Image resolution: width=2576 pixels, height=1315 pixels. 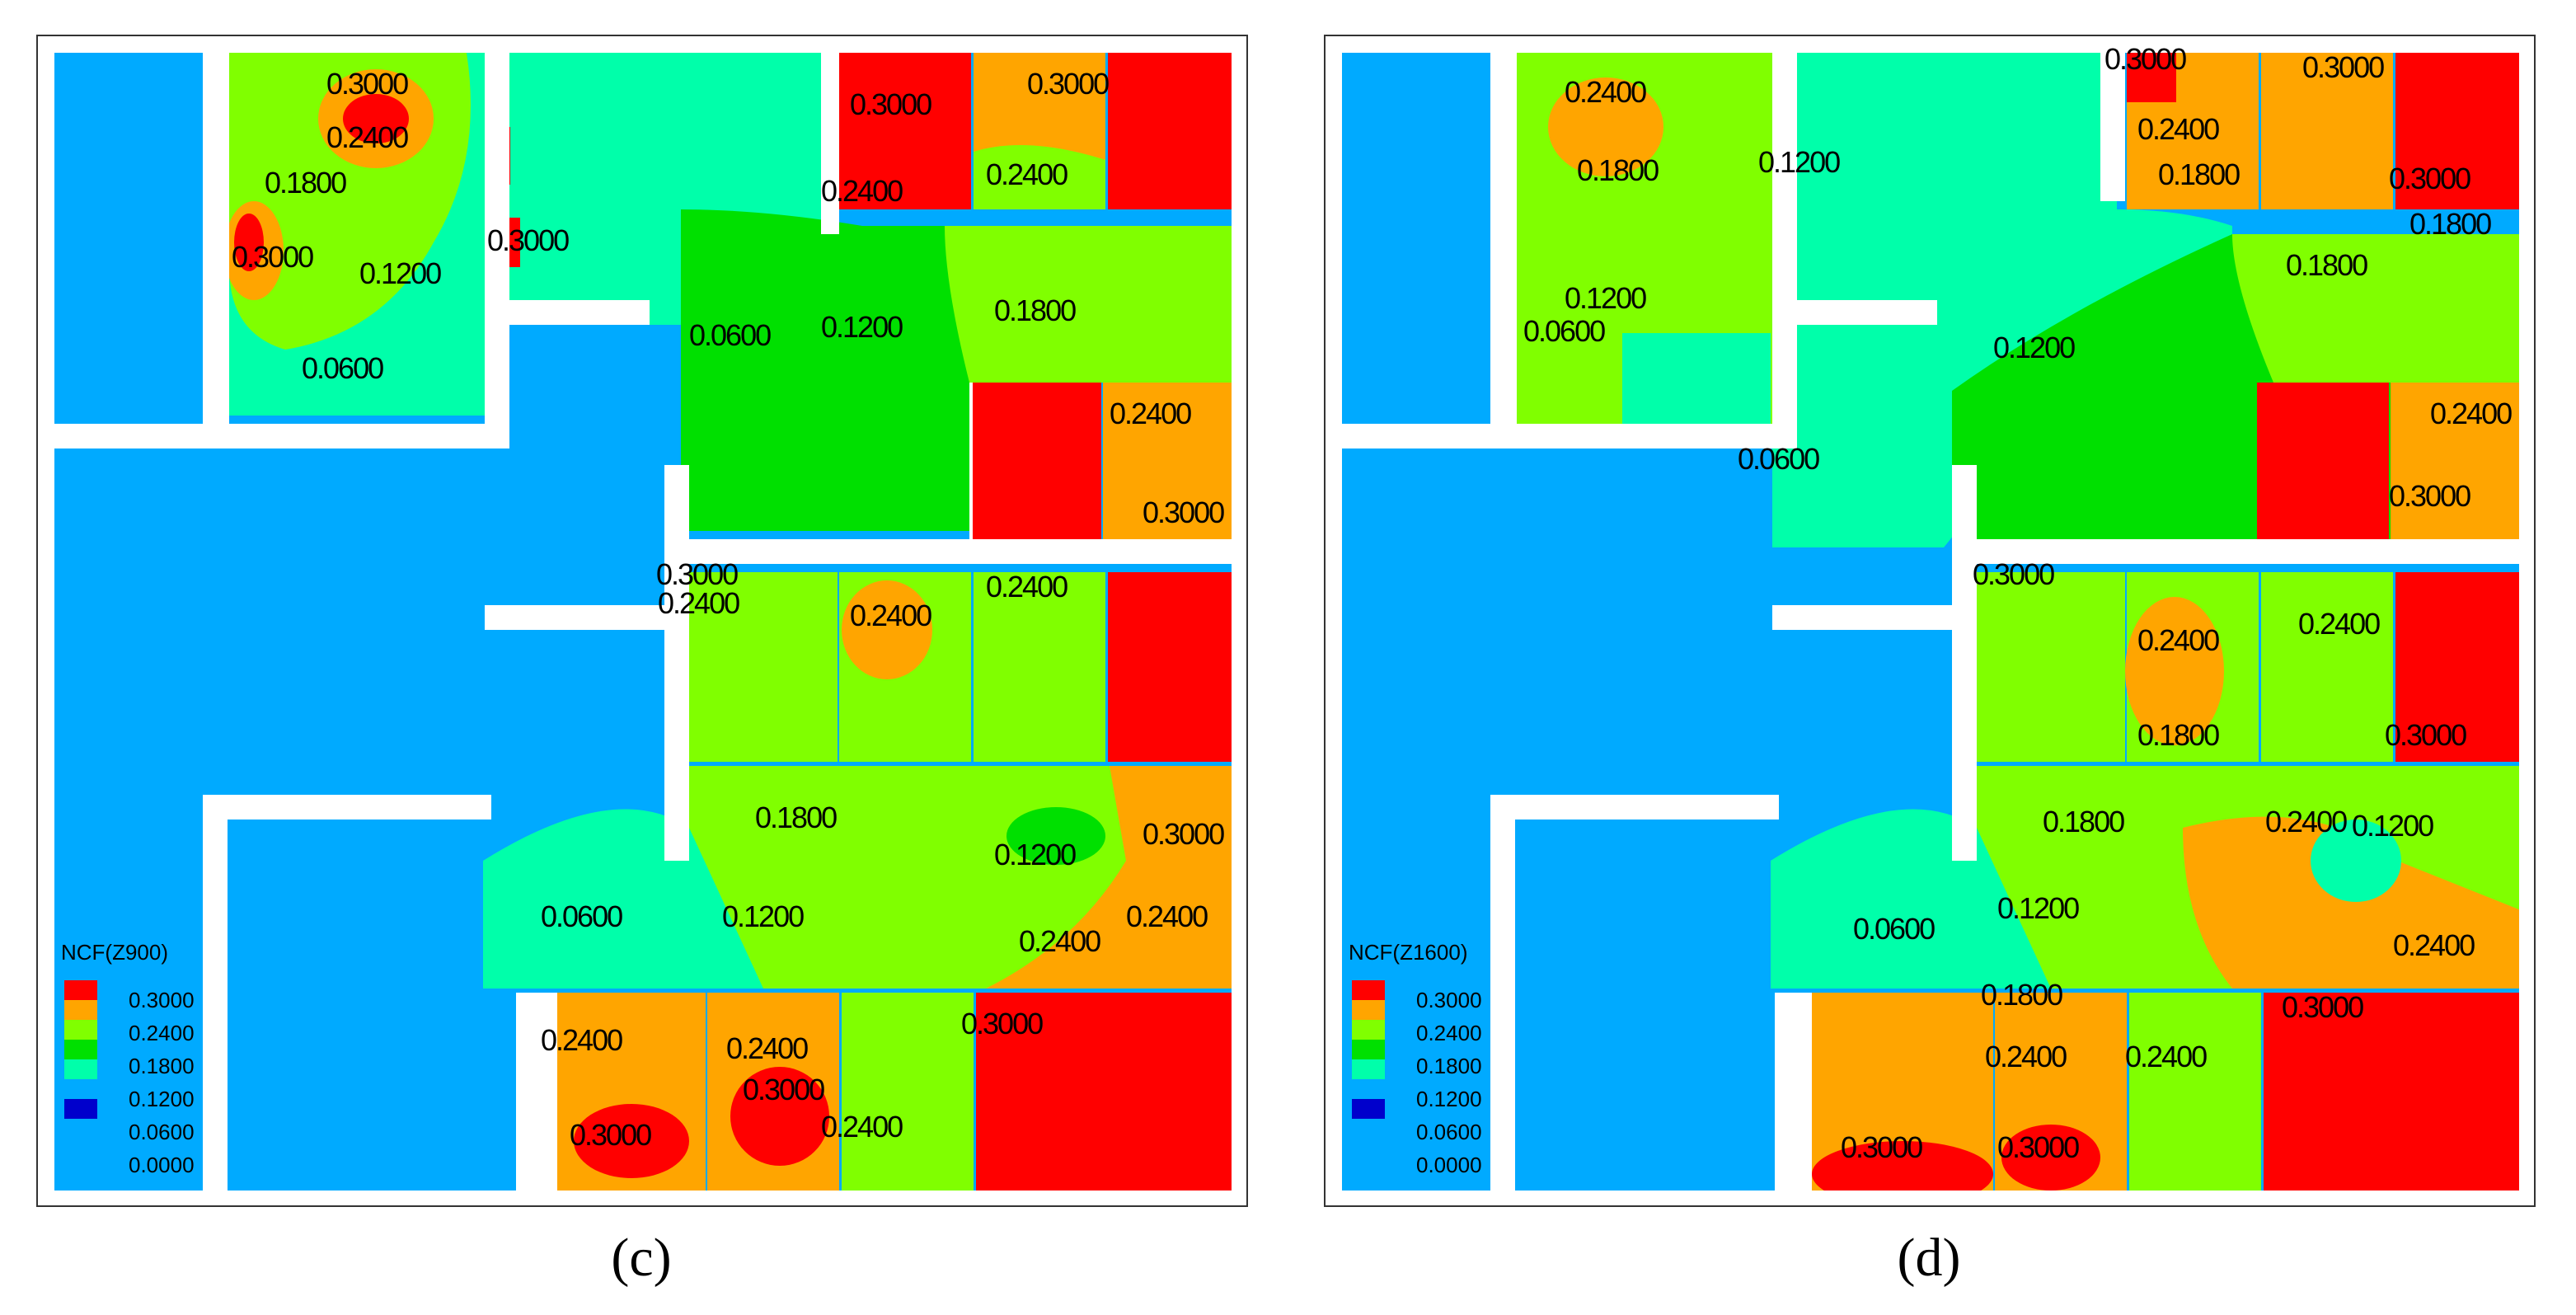 I want to click on hotspot-top-left-2-core, so click(x=249, y=242).